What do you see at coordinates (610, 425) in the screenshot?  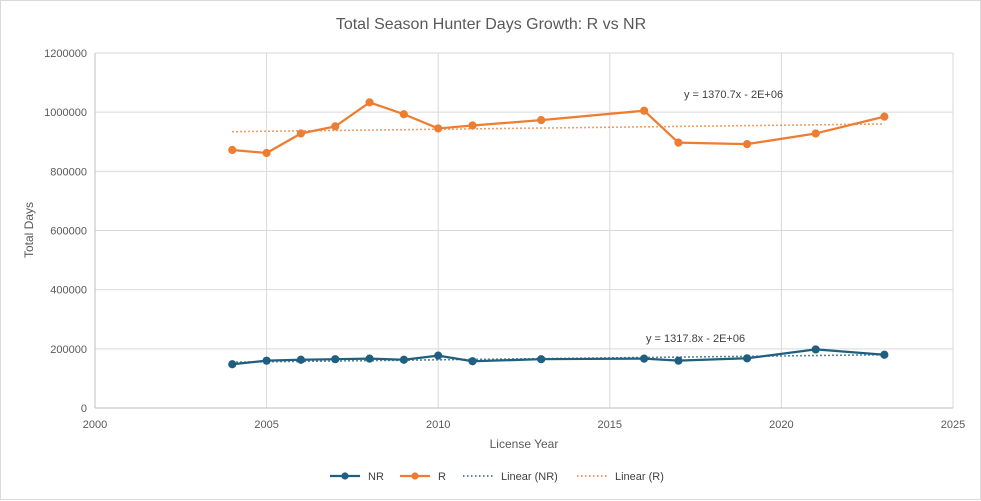 I see `x-tick-label: 2015` at bounding box center [610, 425].